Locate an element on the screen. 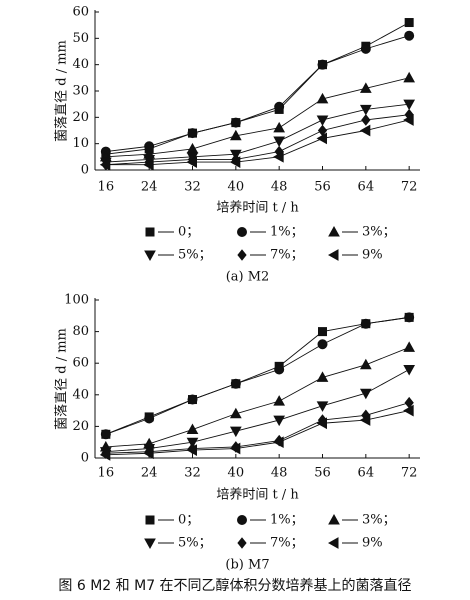 This screenshot has width=470, height=600. x-tick-label: 16 is located at coordinates (106, 473).